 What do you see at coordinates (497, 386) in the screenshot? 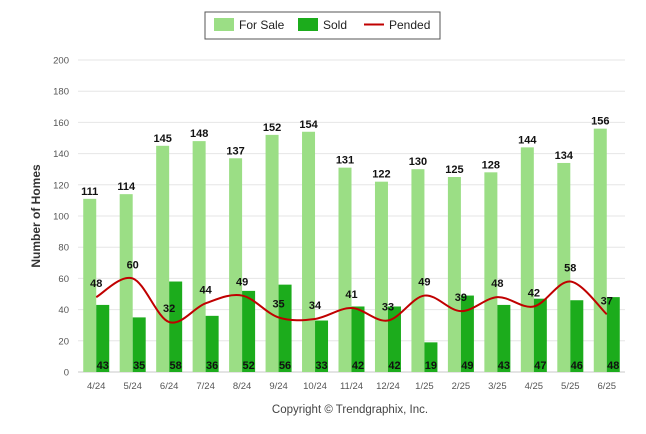
I see `x-tick-label: 3/25` at bounding box center [497, 386].